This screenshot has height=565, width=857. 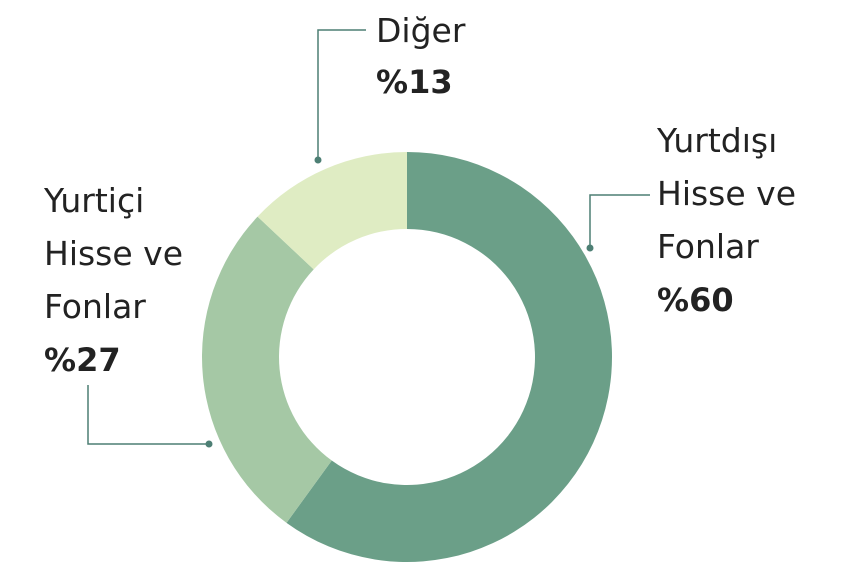 I want to click on slice-value-label: %27, so click(x=82, y=360).